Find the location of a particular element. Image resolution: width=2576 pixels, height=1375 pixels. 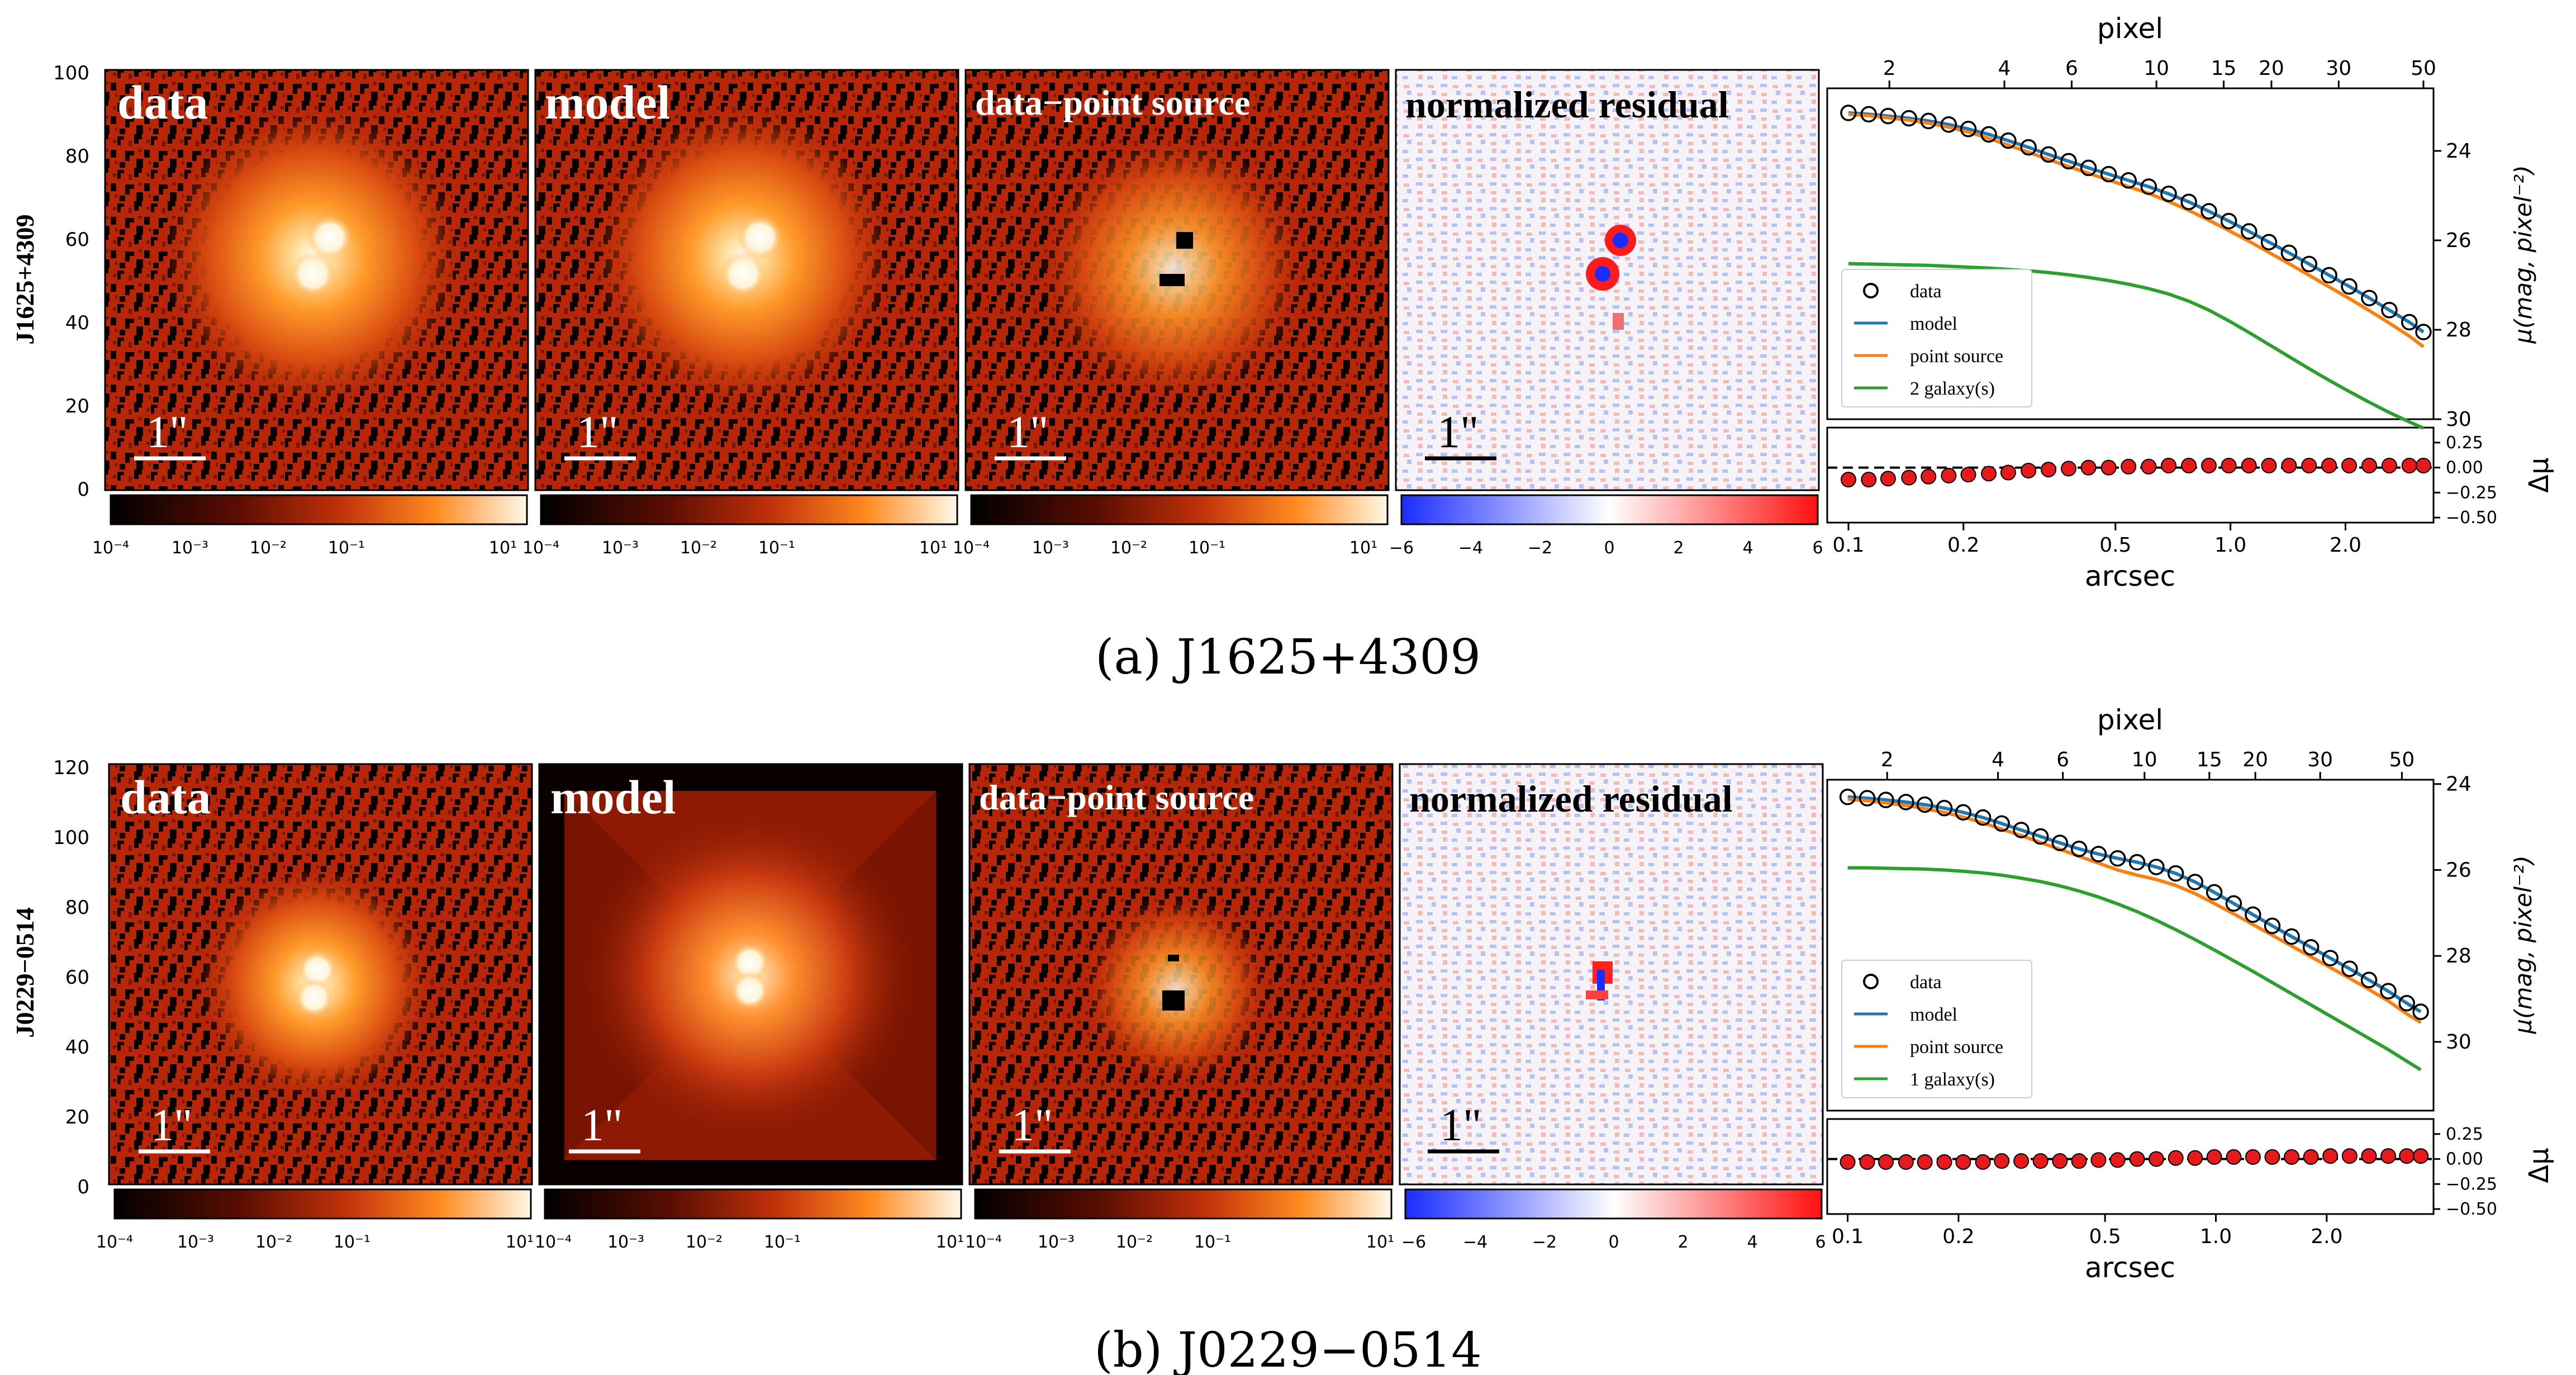

legend-data: data is located at coordinates (1926, 291).